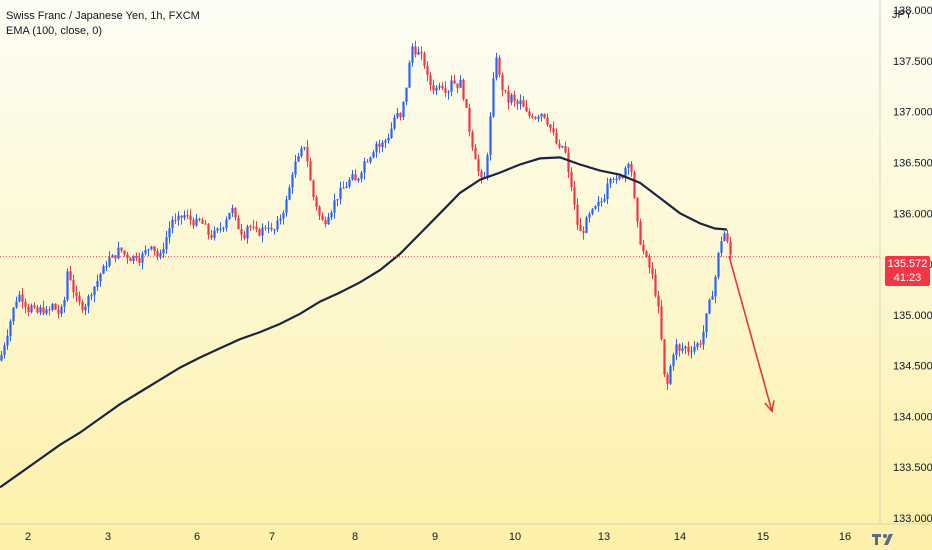 This screenshot has width=932, height=550. I want to click on symbol-label: Swiss Franc / Japanese Yen, 1h, FXCM, so click(103, 16).